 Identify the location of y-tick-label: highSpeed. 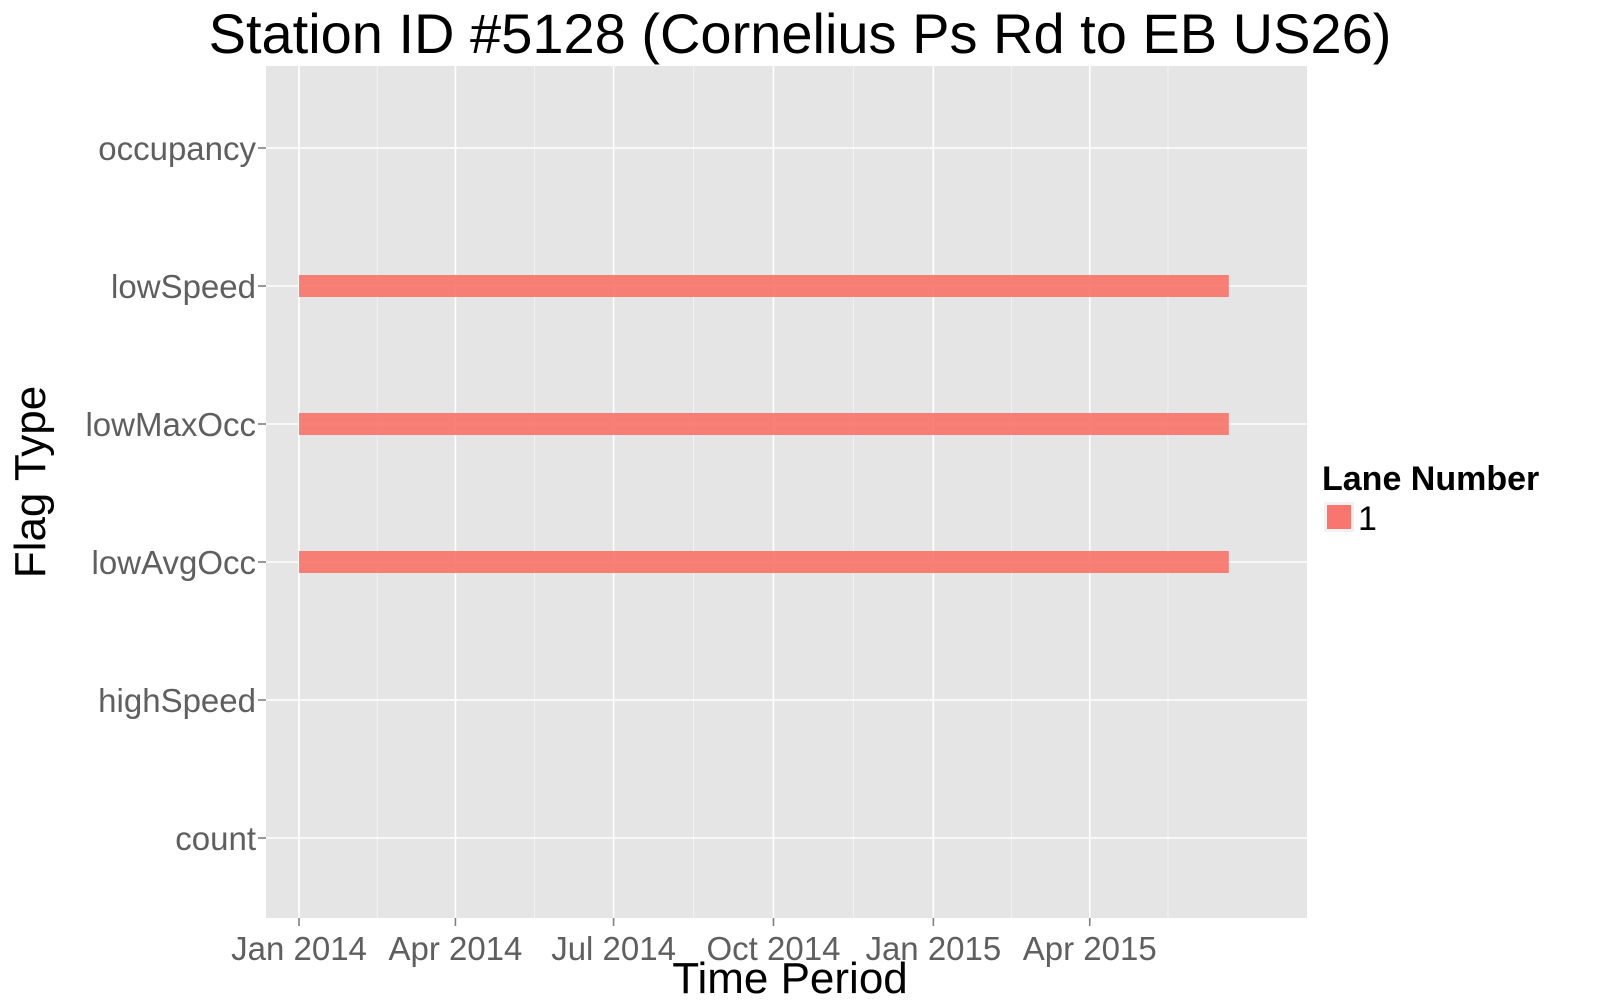
(177, 700).